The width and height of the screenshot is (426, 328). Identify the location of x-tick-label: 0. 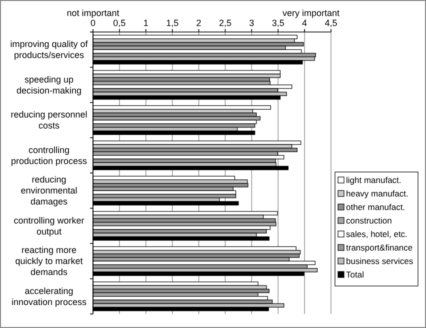
(93, 23).